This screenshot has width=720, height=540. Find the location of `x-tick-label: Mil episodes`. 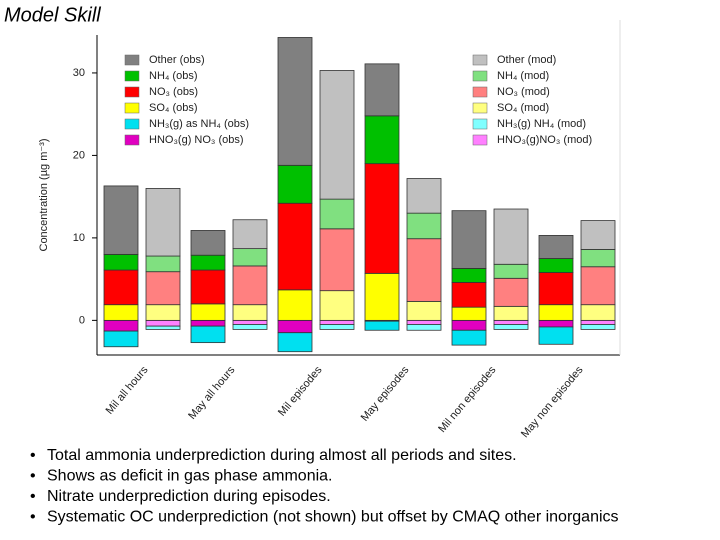

x-tick-label: Mil episodes is located at coordinates (300, 391).